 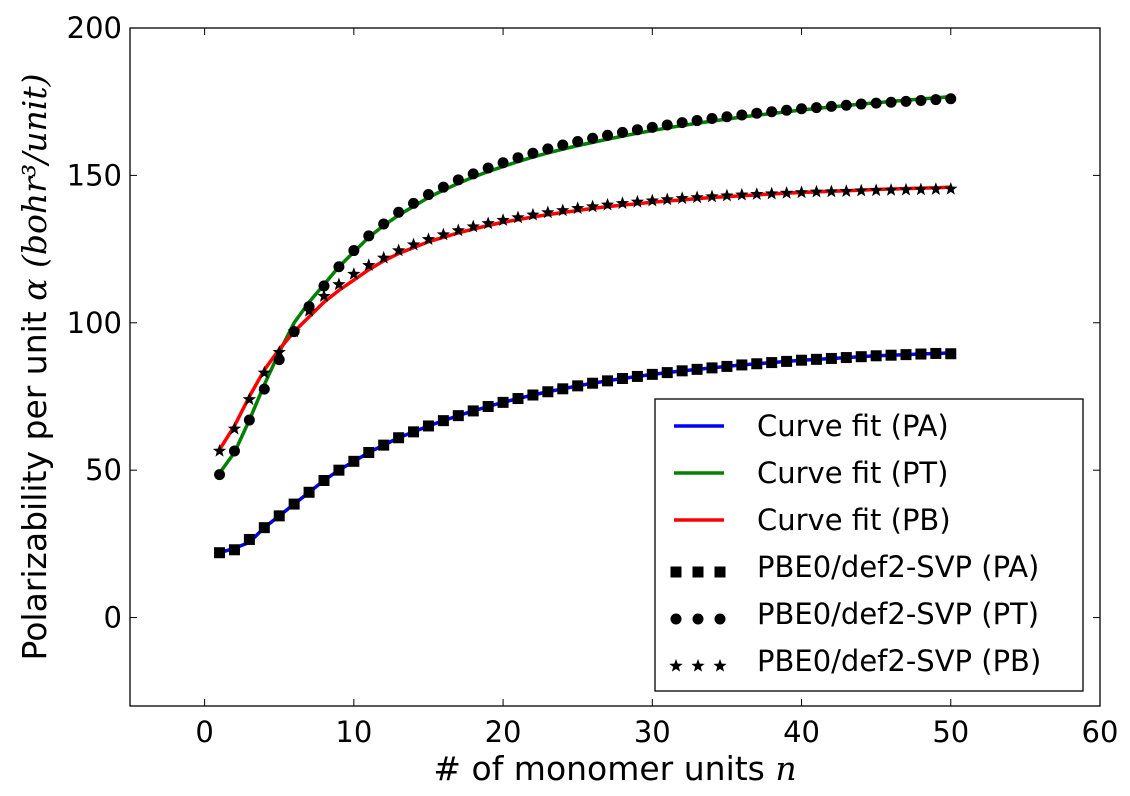 I want to click on legend-label-2: Curve fit (PB), so click(x=854, y=520).